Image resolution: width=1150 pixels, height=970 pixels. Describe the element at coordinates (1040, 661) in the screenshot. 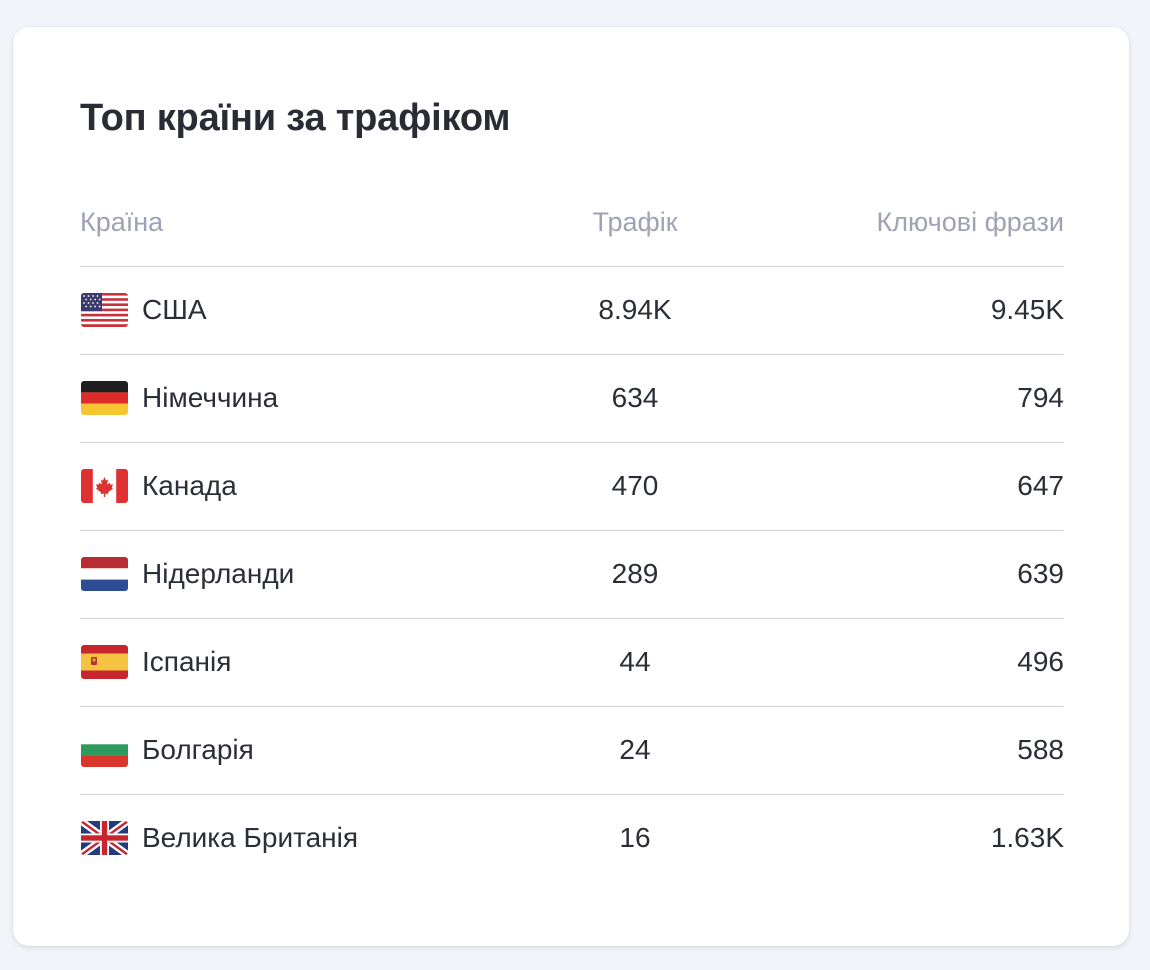

I see `keywords-value: 496` at that location.